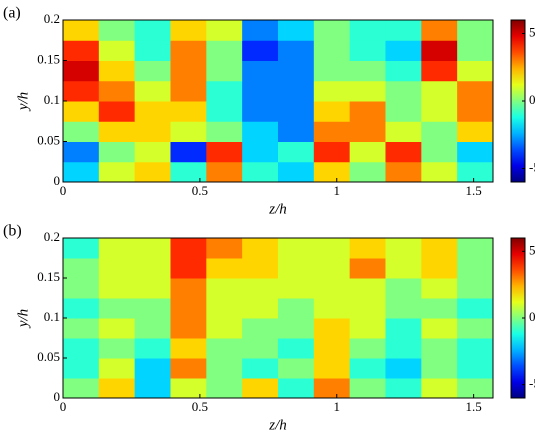  What do you see at coordinates (532, 31) in the screenshot?
I see `colorbar-tick-label: 5` at bounding box center [532, 31].